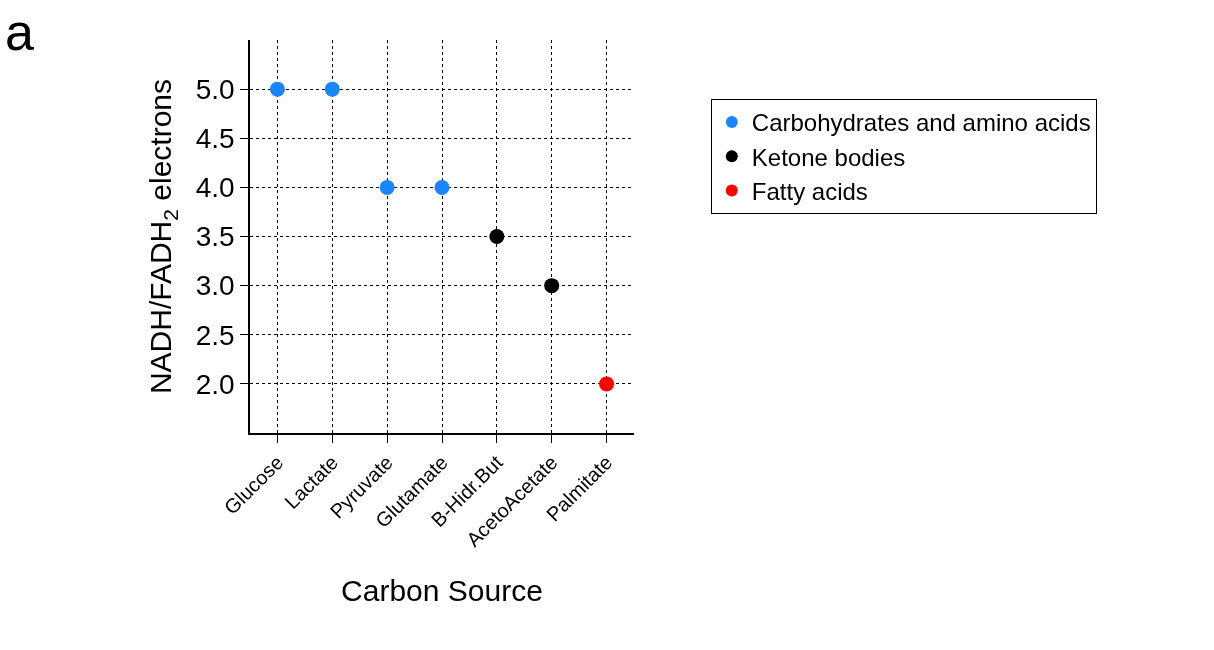  I want to click on y-tick-label: 2.5, so click(215, 335).